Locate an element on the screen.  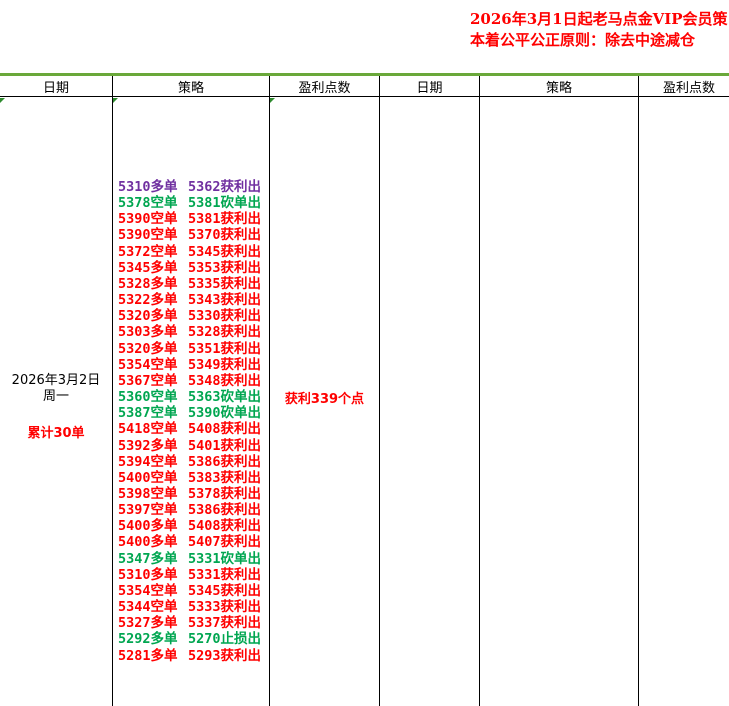
trade-row: 5400空单 5383获利出 is located at coordinates (189, 478).